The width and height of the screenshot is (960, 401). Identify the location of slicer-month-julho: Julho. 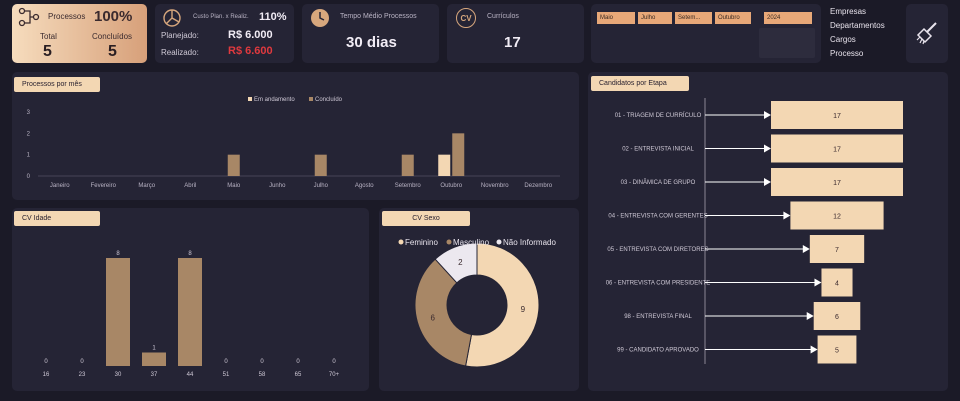
(655, 18).